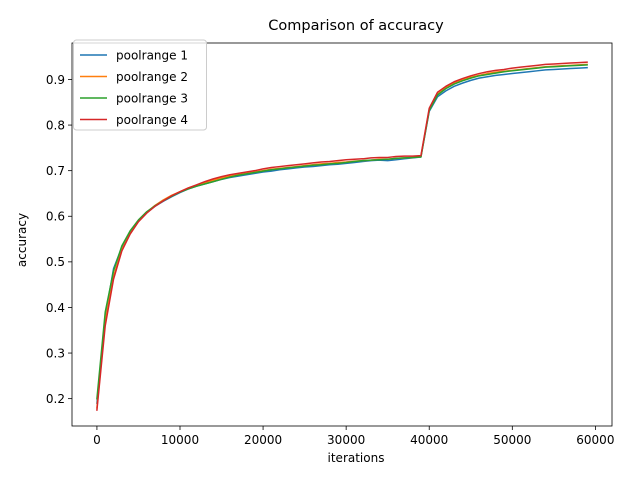 This screenshot has width=640, height=480. I want to click on x-tick-label: 40000, so click(429, 440).